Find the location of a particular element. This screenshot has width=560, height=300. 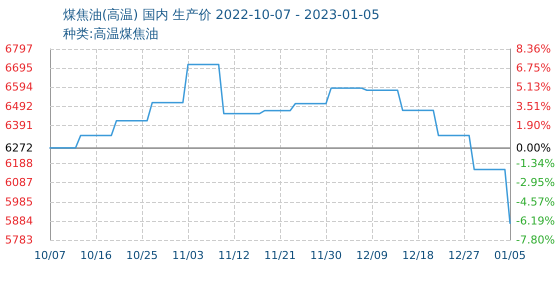

x-tick-label: 12/18 is located at coordinates (418, 255).